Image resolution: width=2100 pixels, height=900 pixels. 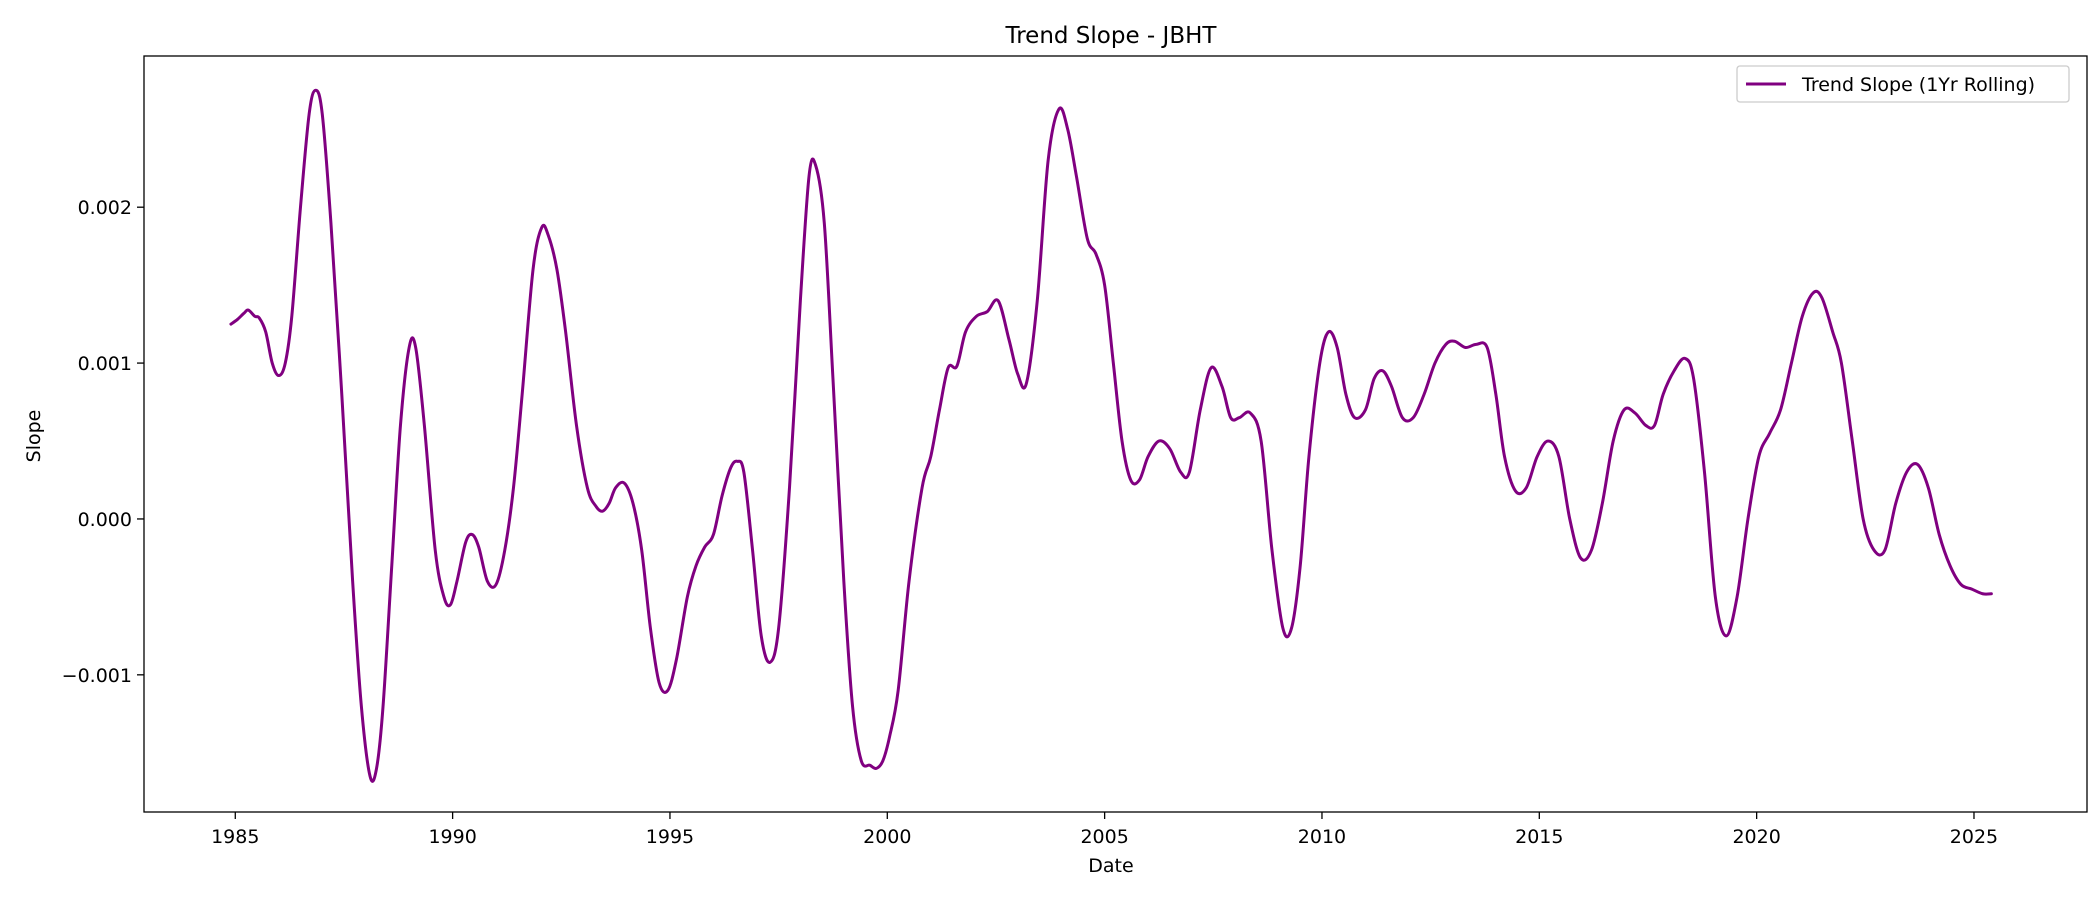 I want to click on x-tick-label: 1990, so click(x=452, y=837).